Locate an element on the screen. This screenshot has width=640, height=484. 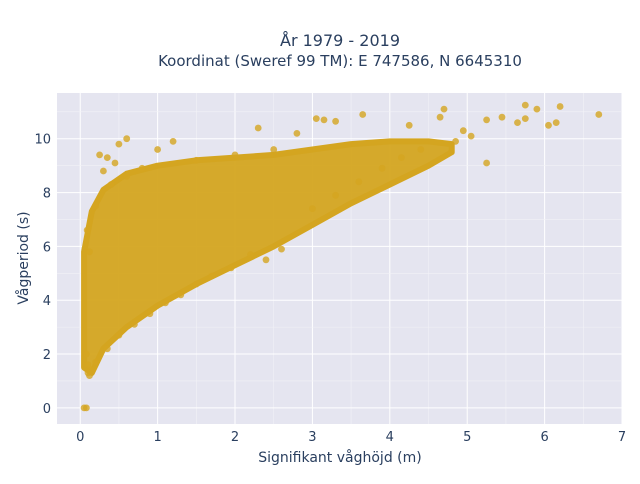
y-tick-label: 8 is located at coordinates (47, 194).